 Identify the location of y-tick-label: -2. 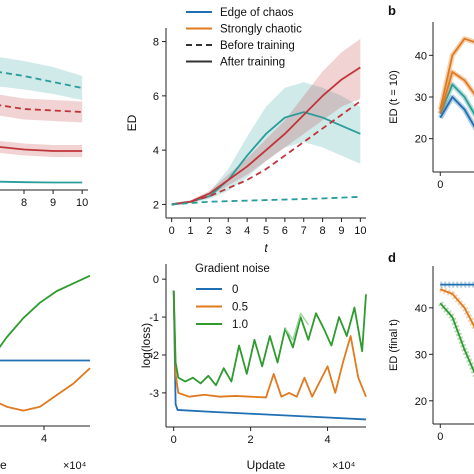
(154, 356).